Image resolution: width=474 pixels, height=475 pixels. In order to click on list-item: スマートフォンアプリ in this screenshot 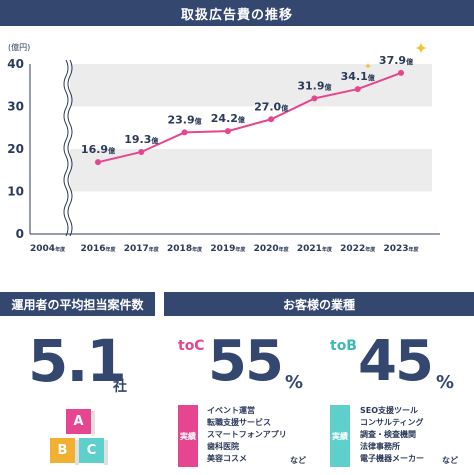, I will do `click(247, 434)`.